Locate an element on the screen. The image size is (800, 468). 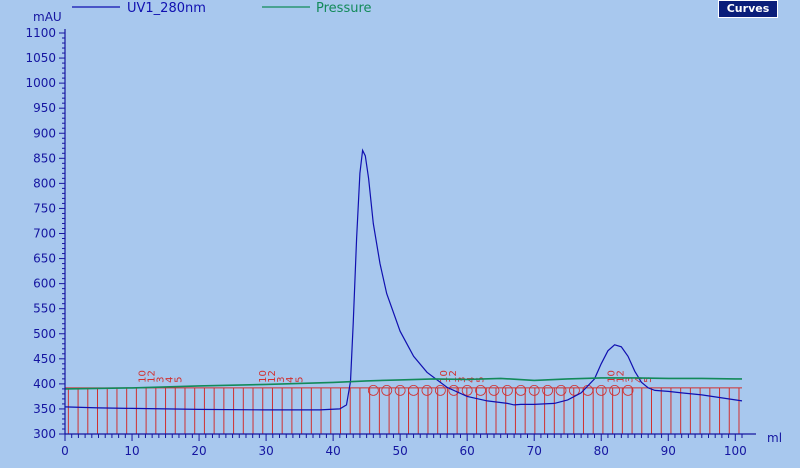
x-tick-label: 80 is located at coordinates (601, 451).